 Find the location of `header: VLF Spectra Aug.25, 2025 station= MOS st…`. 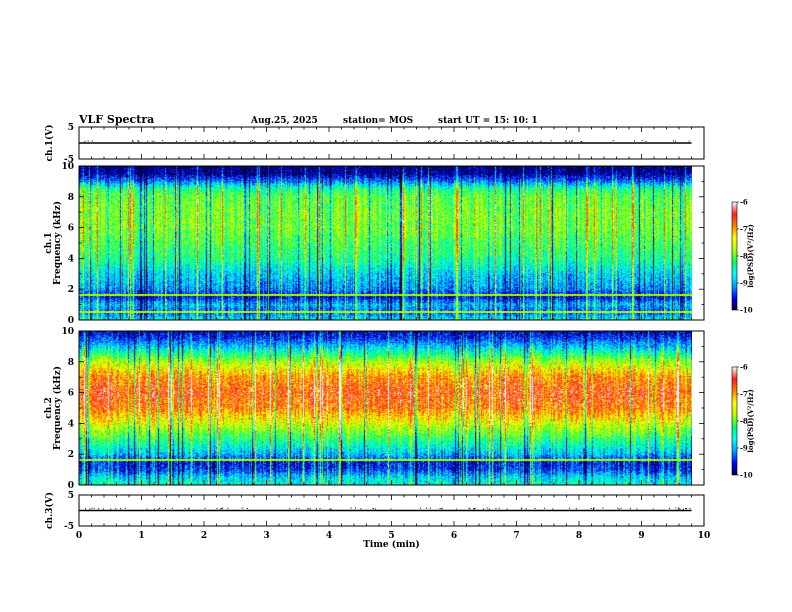

header: VLF Spectra Aug.25, 2025 station= MOS st… is located at coordinates (308, 119).